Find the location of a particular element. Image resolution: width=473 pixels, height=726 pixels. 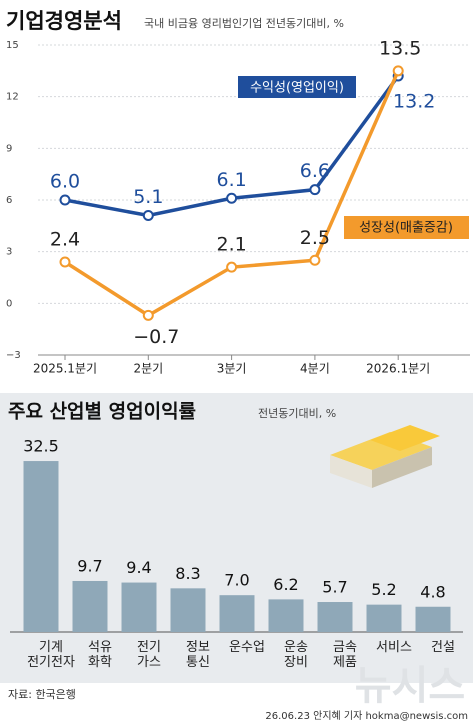

data-label: 32.5 is located at coordinates (41, 446).